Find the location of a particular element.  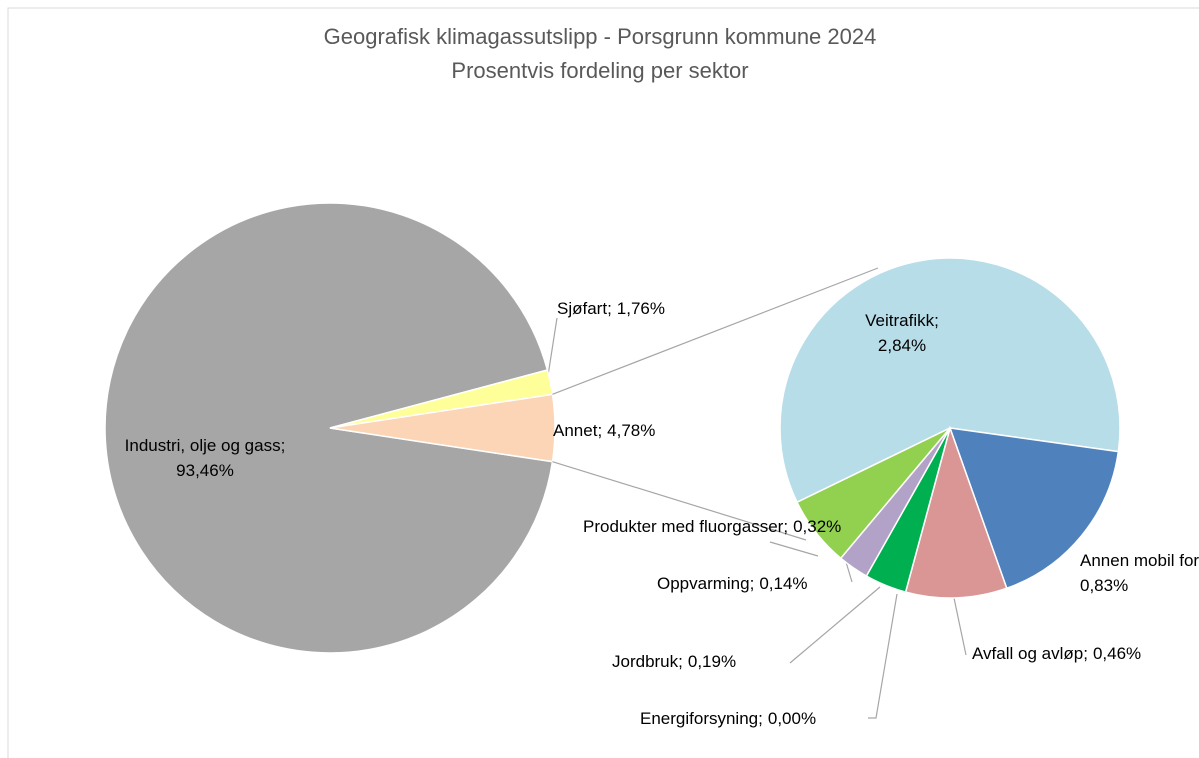

data-label: Annen mobil forbrenning;0,83% is located at coordinates (1139, 573).